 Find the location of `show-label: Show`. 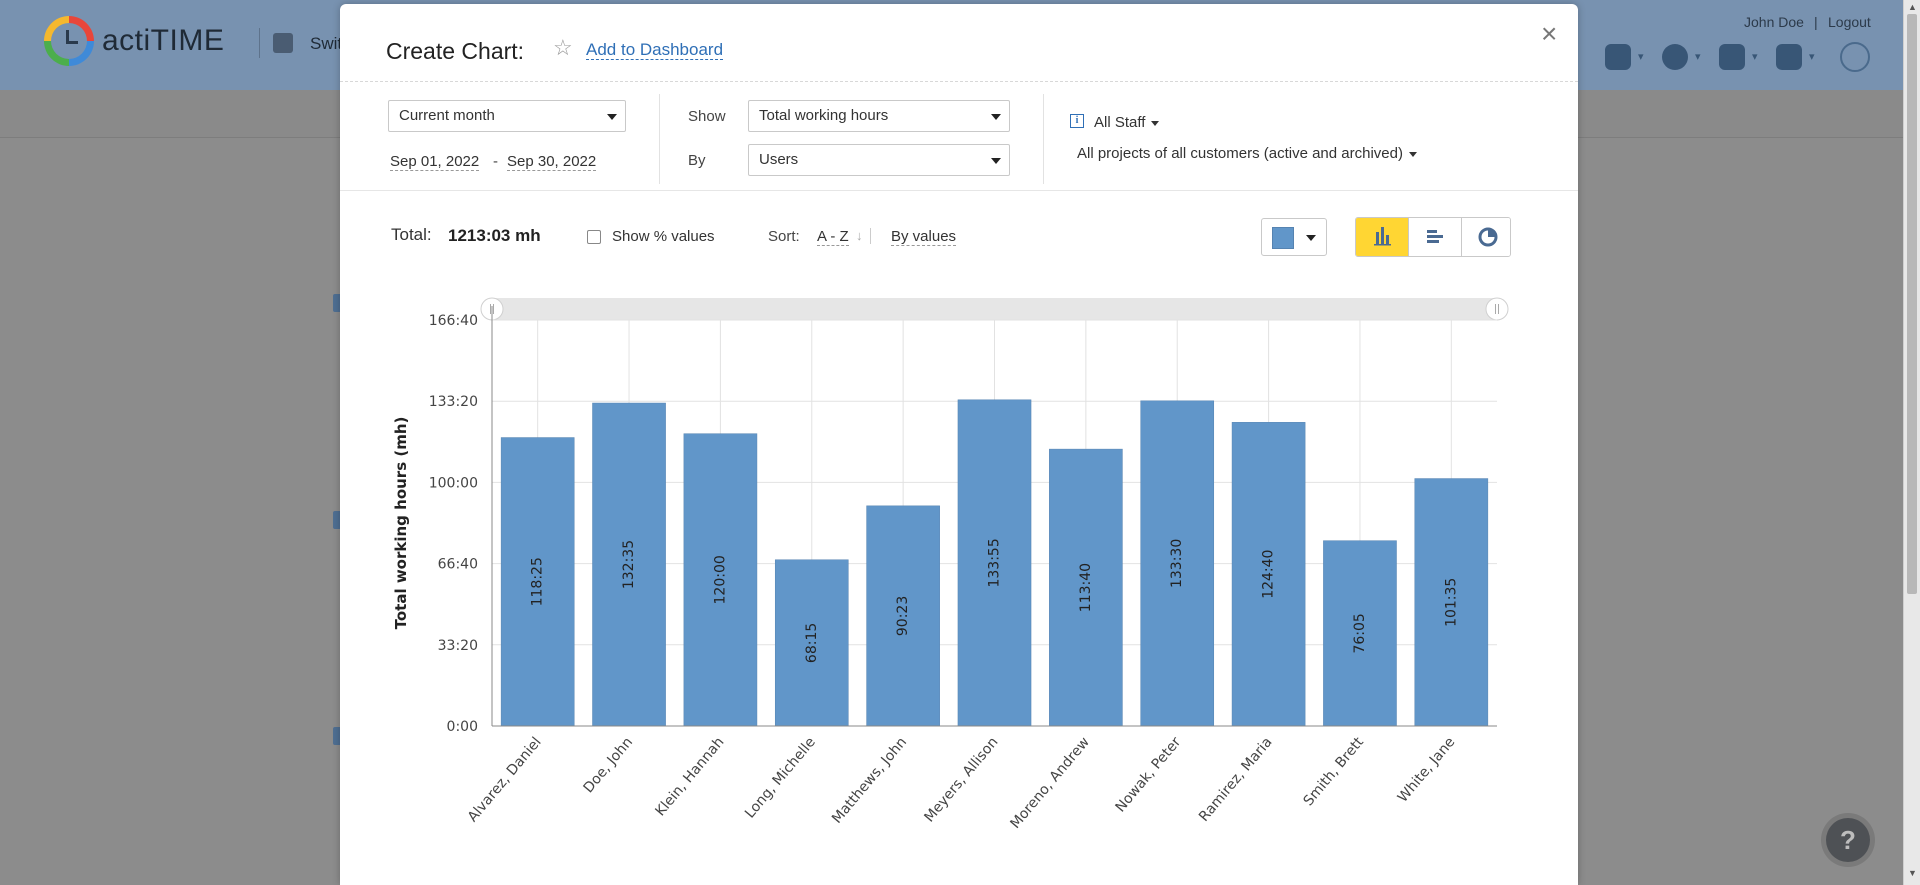

show-label: Show is located at coordinates (707, 116).